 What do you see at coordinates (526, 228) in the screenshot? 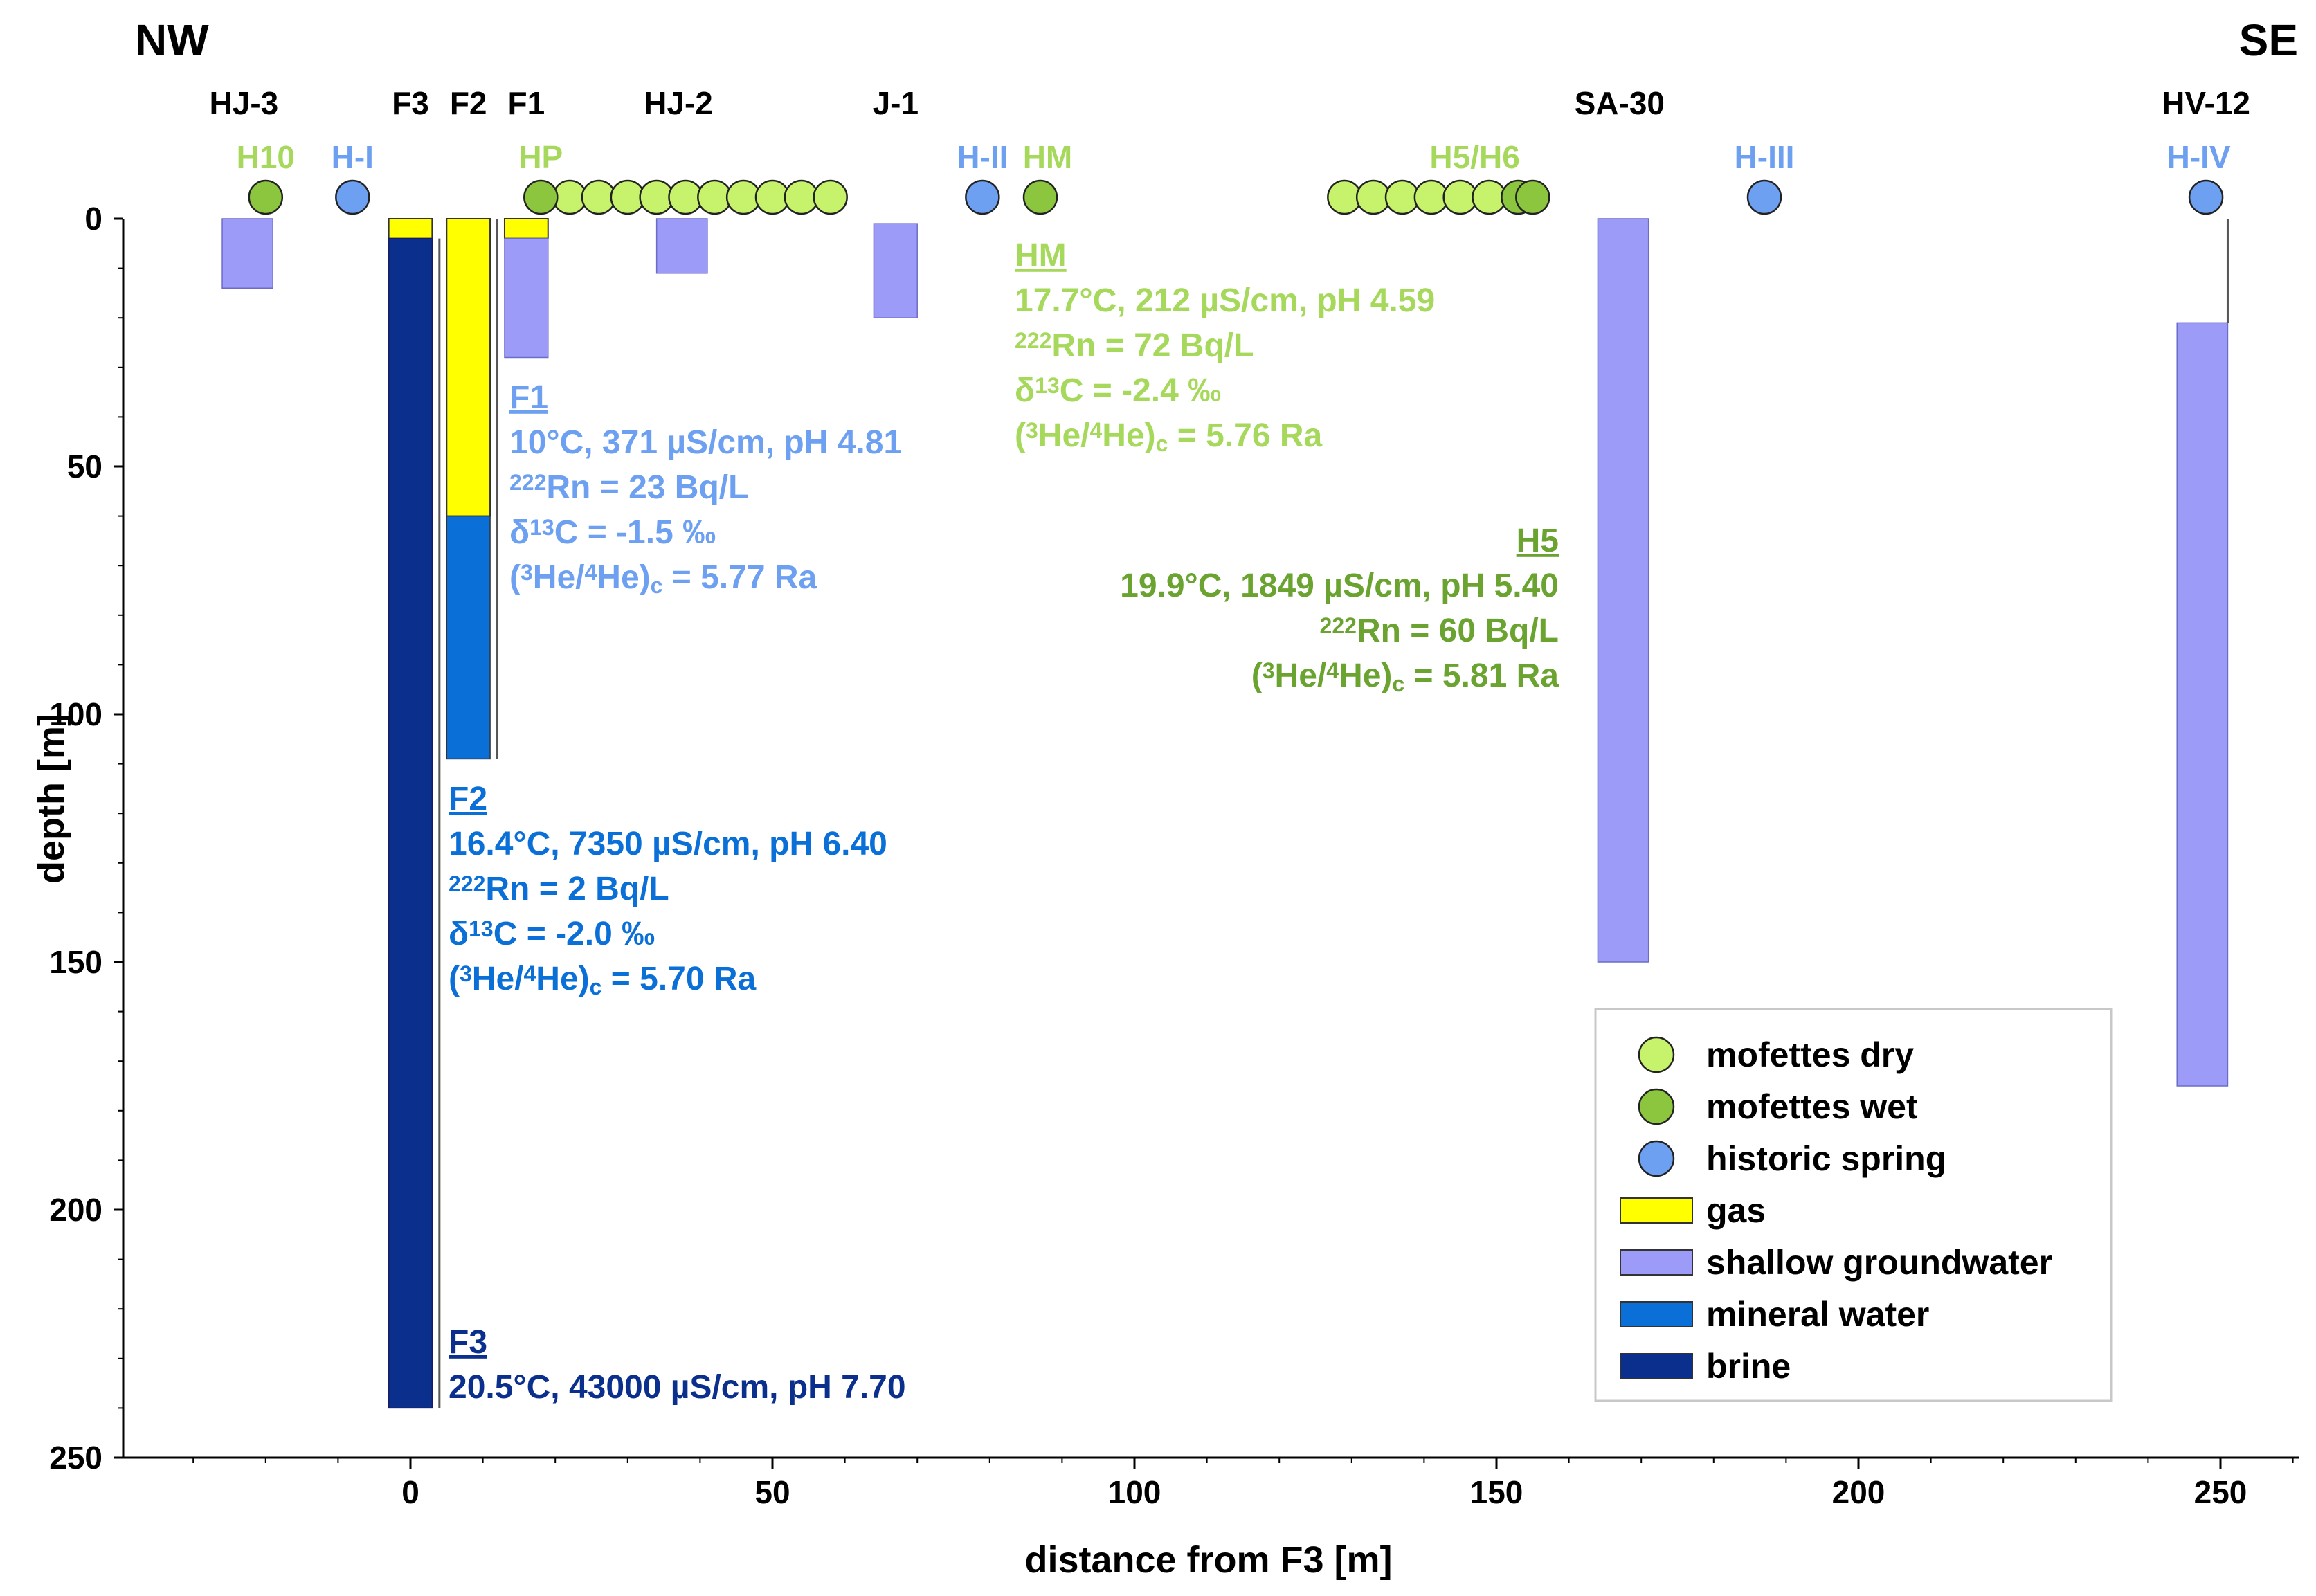
I see `segment-f1-gas` at bounding box center [526, 228].